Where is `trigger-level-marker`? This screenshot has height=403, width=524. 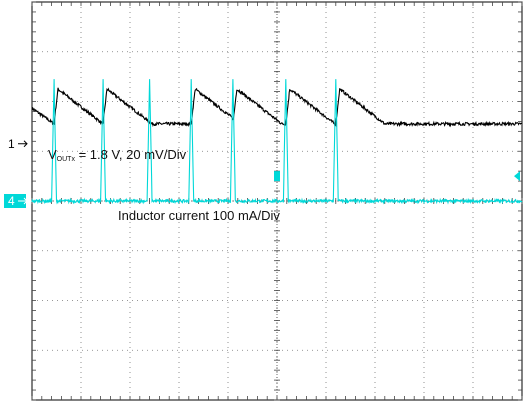 trigger-level-marker is located at coordinates (517, 176).